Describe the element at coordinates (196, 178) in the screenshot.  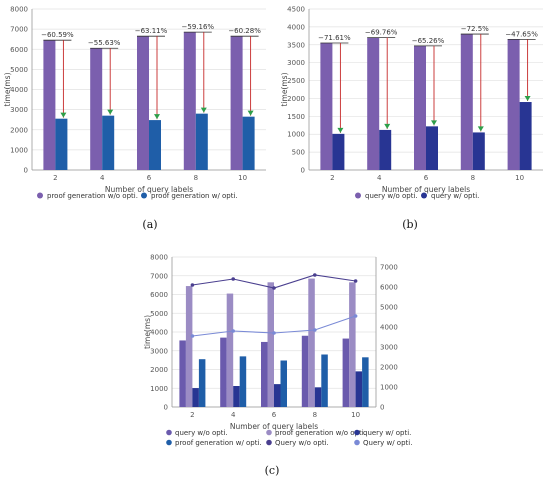
I see `x-tick-label: 8` at that location.